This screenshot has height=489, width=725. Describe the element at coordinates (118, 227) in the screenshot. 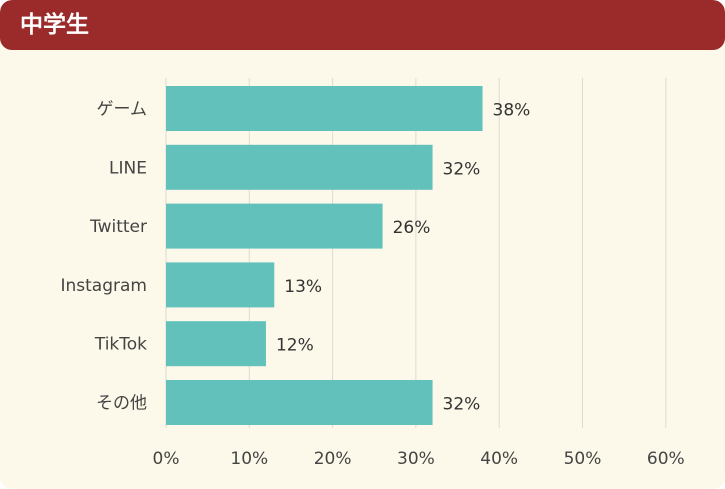

I see `category-label: Twitter` at that location.